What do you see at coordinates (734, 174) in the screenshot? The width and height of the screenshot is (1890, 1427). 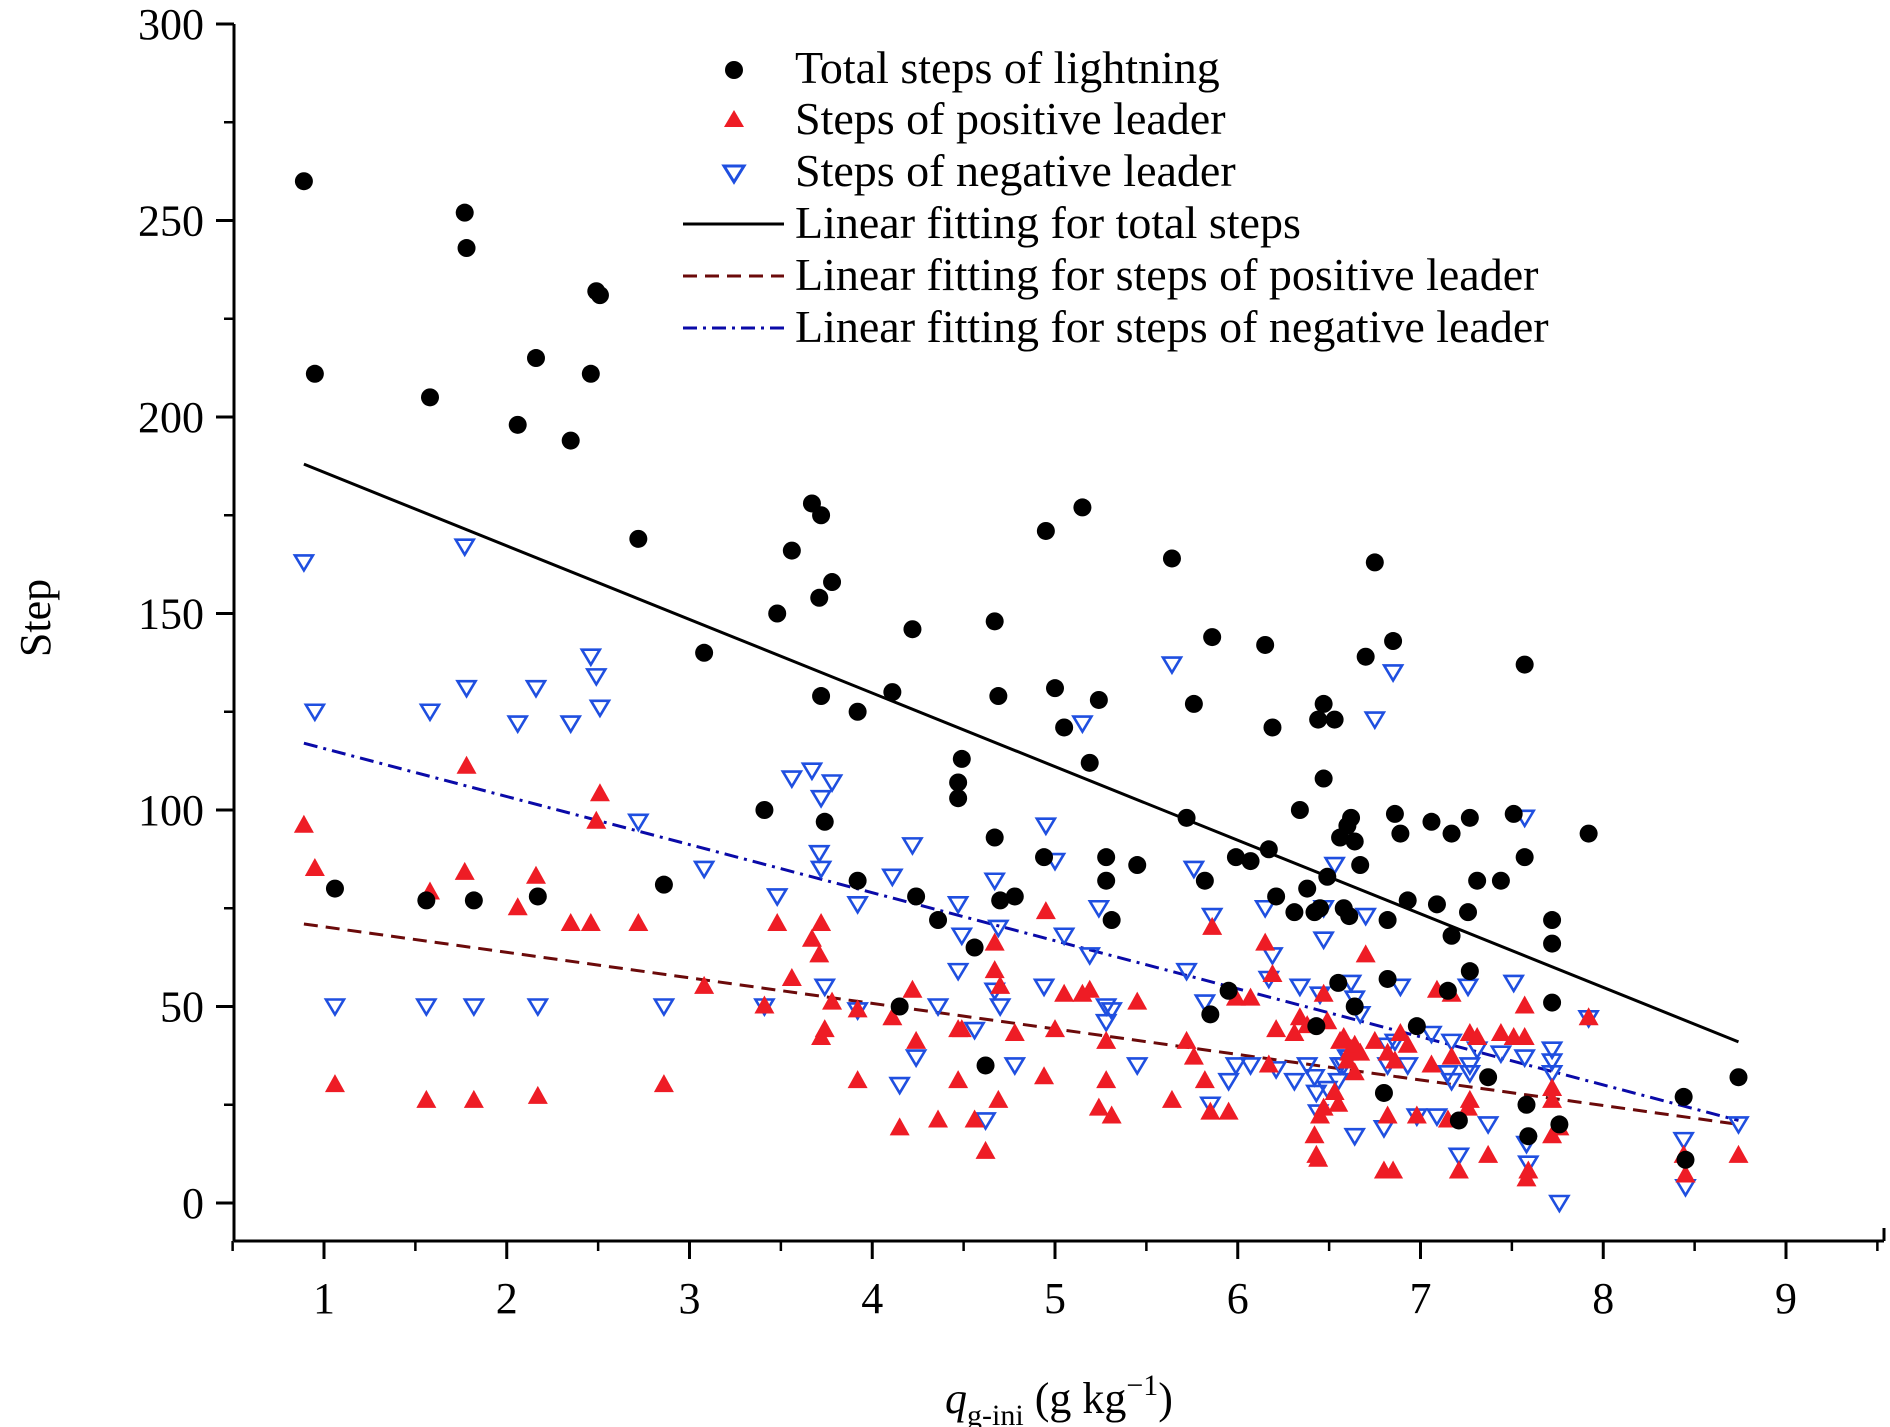 I see `legend-marker-negative` at bounding box center [734, 174].